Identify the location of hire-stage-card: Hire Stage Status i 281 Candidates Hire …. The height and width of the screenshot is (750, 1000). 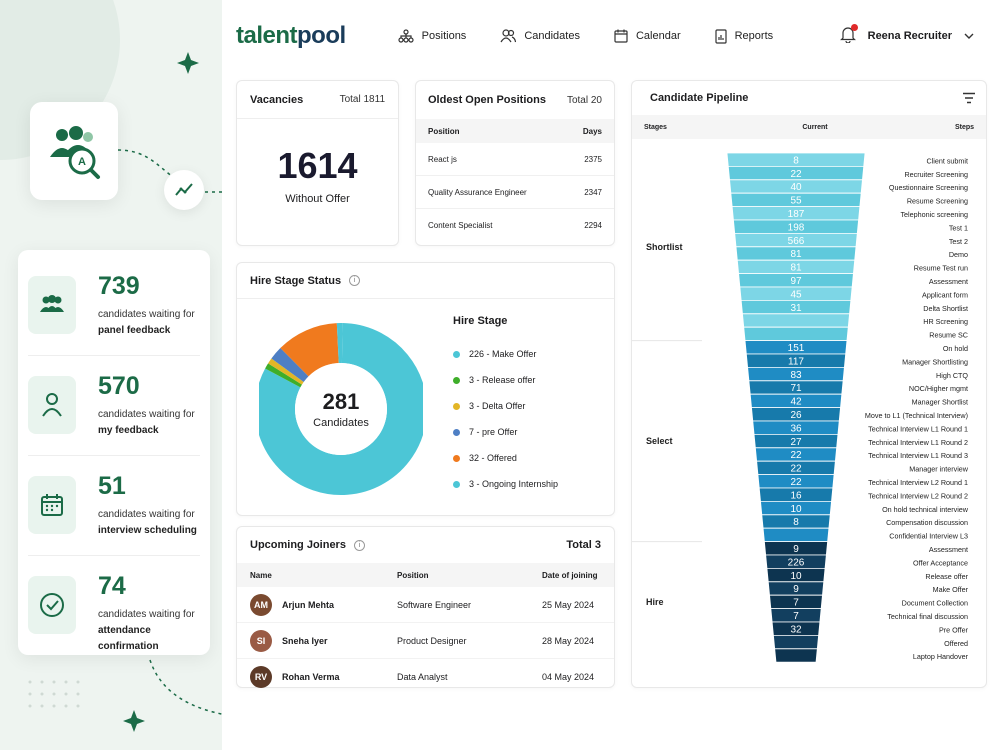
(425, 389).